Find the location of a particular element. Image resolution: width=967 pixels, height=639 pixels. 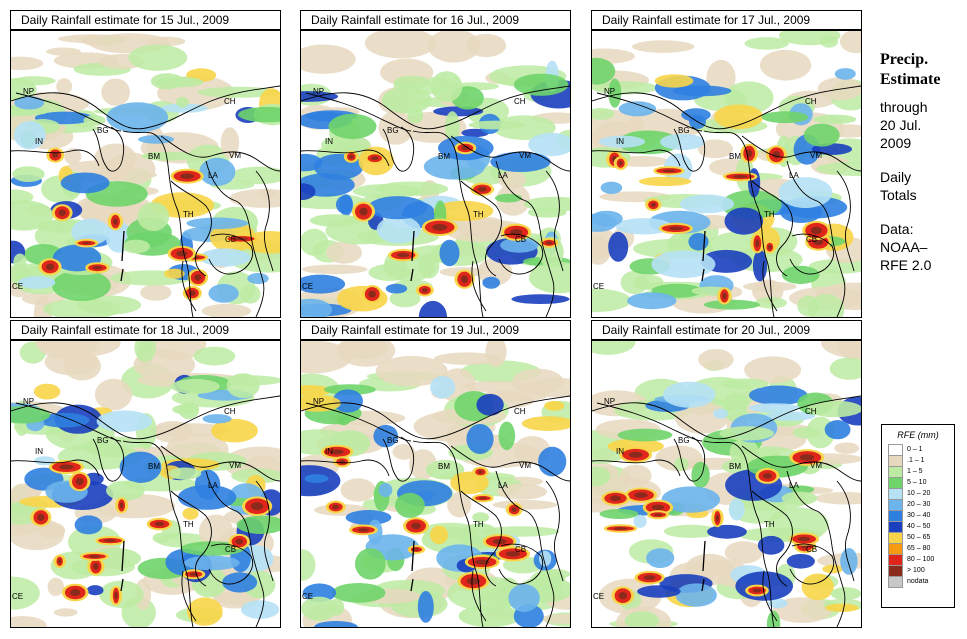

border-burma is located at coordinates (739, 533).